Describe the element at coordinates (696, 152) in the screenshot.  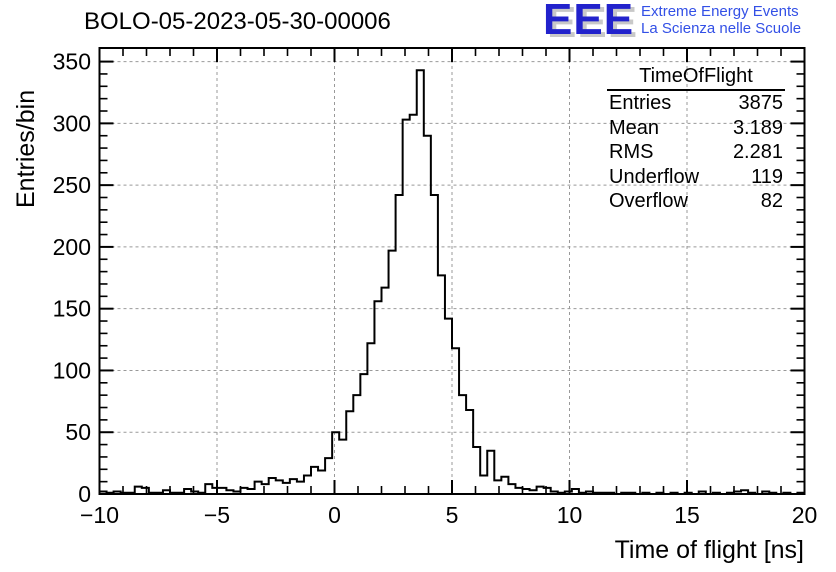
I see `stats-row-rms: RMS 2.281` at that location.